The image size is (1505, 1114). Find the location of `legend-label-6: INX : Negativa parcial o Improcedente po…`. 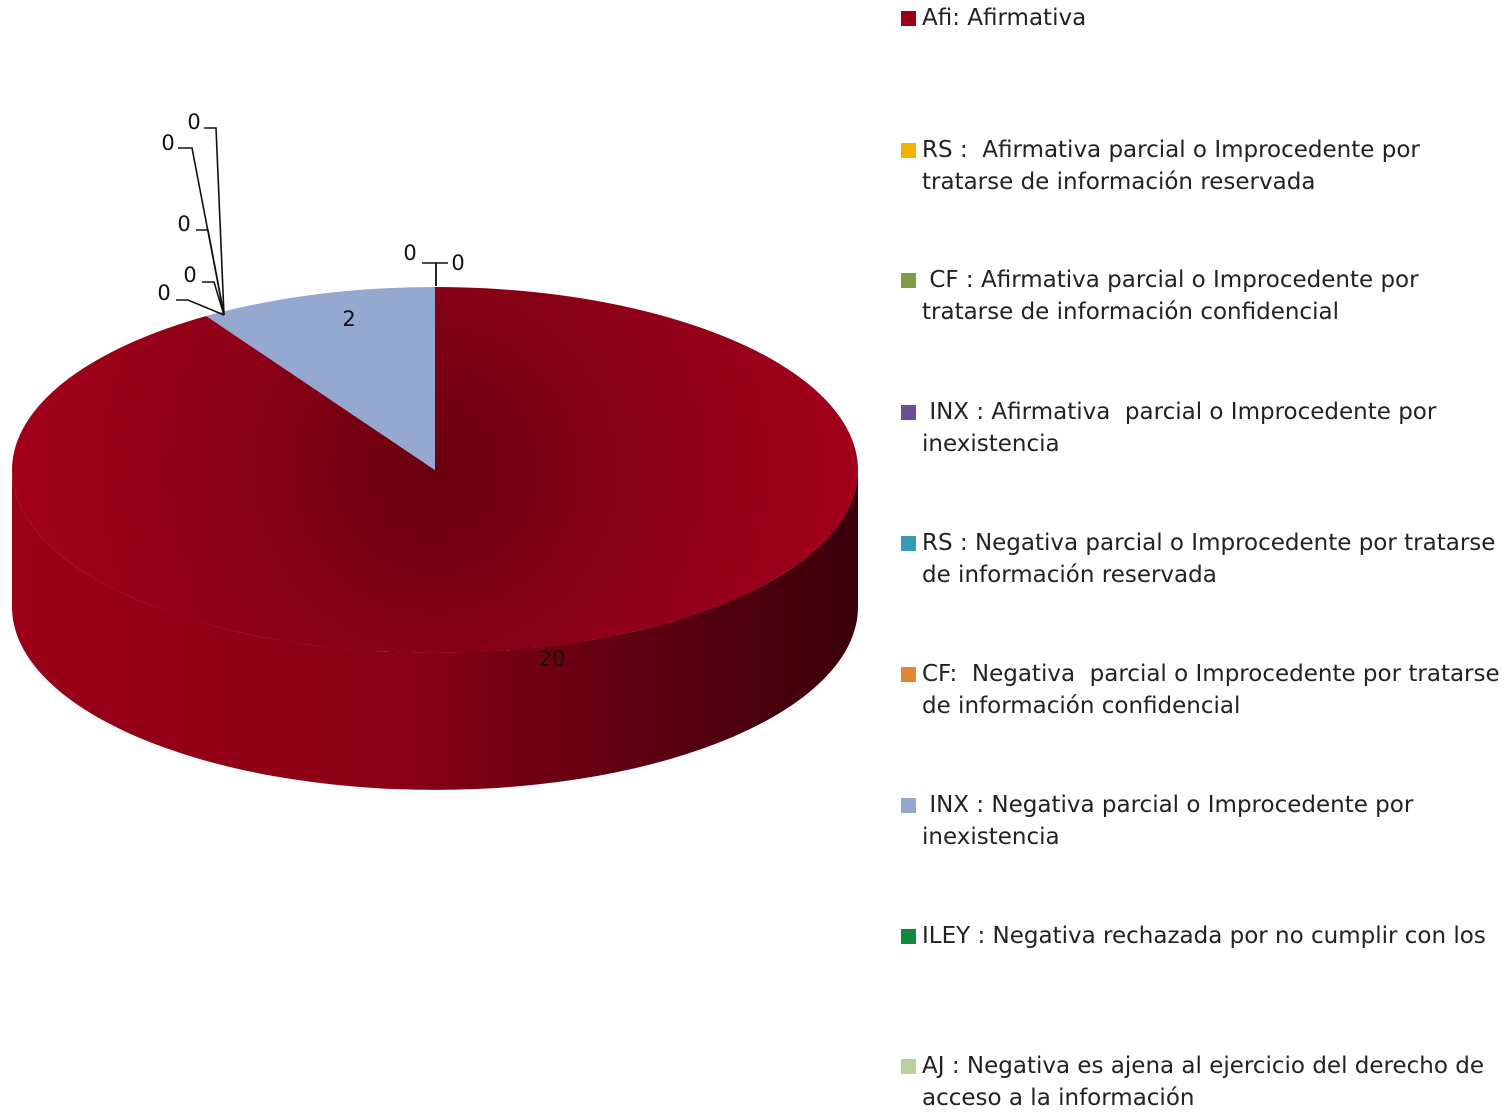

legend-label-6: INX : Negativa parcial o Improcedente po… is located at coordinates (1171, 821).